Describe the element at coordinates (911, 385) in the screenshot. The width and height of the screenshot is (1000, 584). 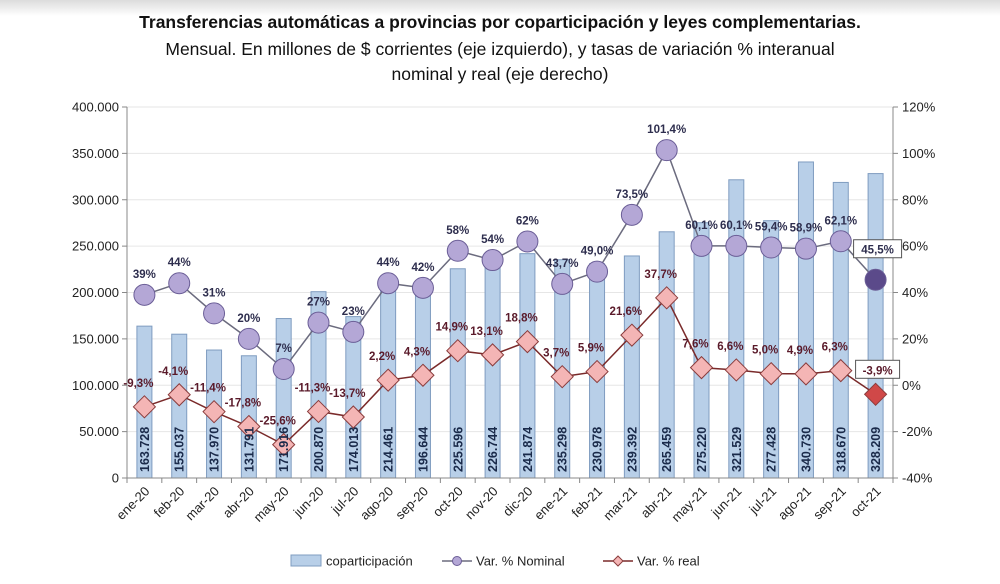
I see `right-tick-label: 0%` at that location.